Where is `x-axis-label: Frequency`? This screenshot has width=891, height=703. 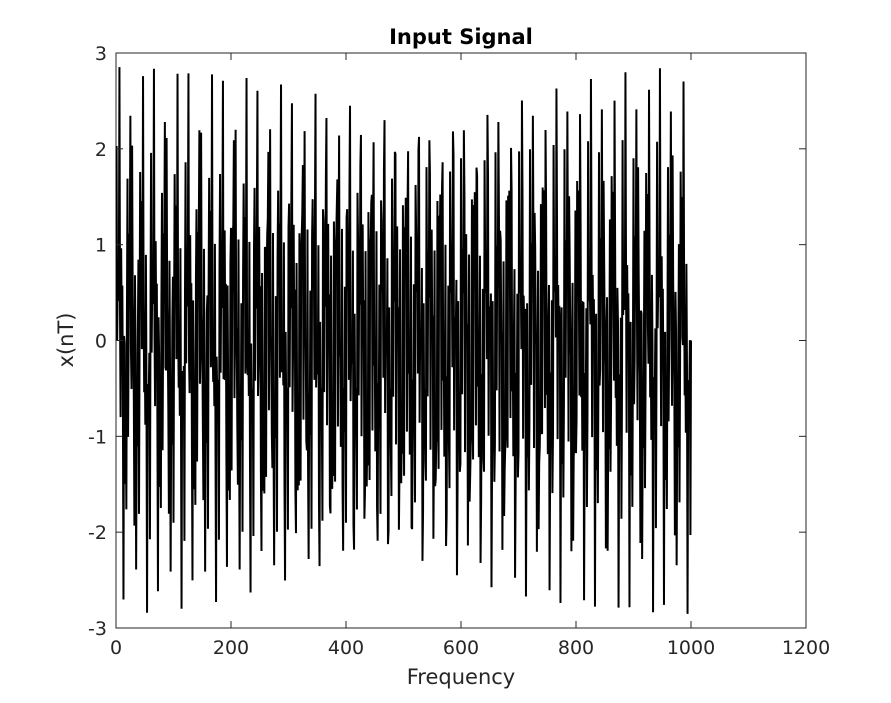
x-axis-label: Frequency is located at coordinates (461, 677).